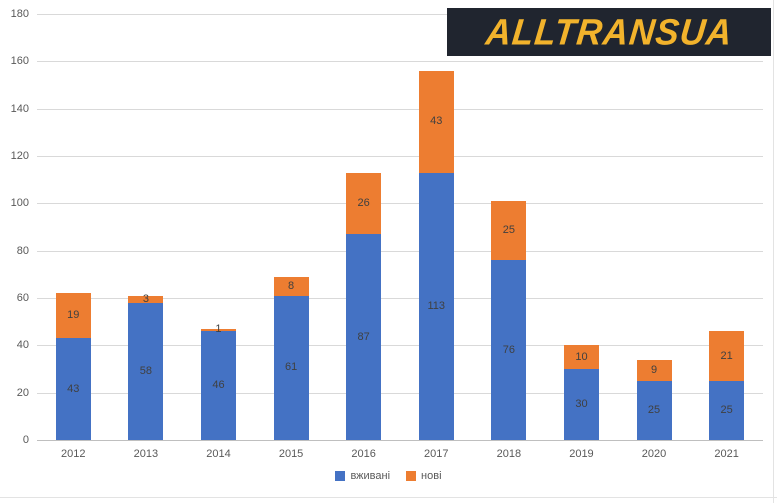  I want to click on y-tick-label: 100, so click(19, 203).